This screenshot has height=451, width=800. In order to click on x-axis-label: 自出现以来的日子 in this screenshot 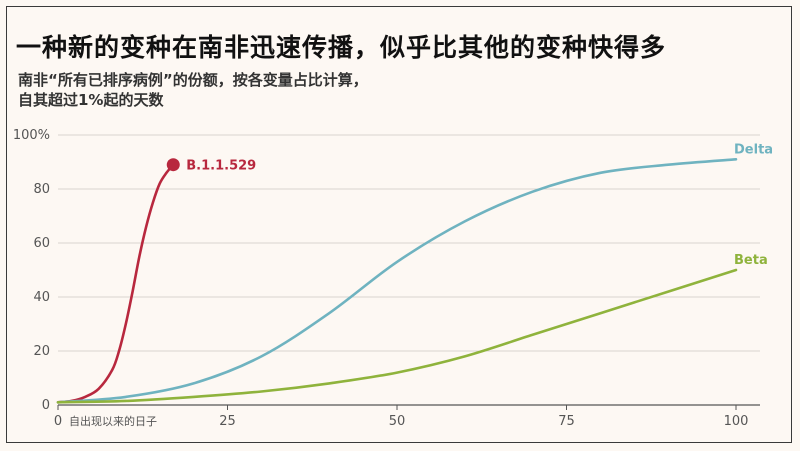, I will do `click(113, 421)`.